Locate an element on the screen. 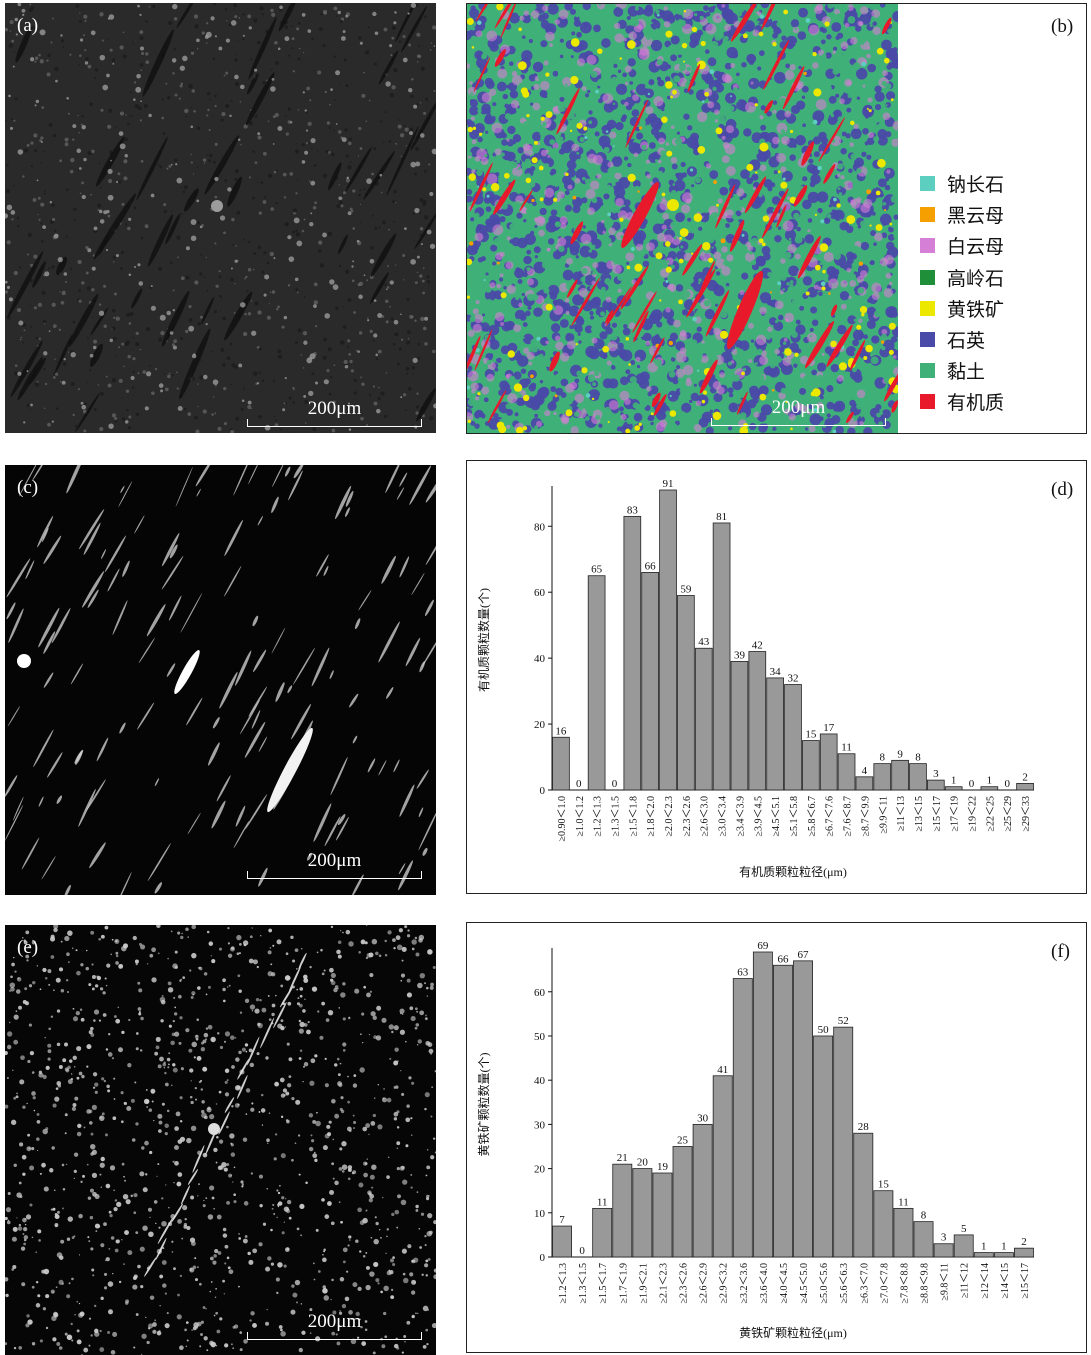 Image resolution: width=1091 pixels, height=1355 pixels. x-tick-label: ≥1.8＜2.0 is located at coordinates (651, 816).